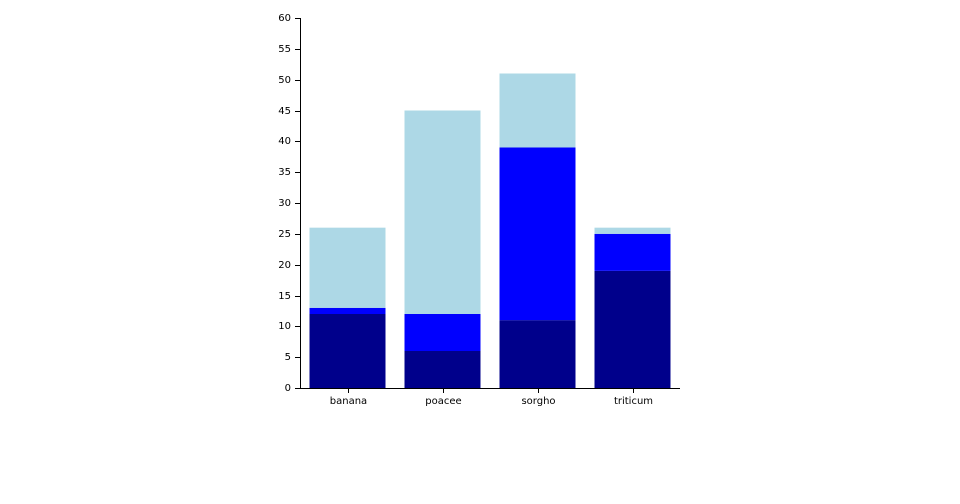  Describe the element at coordinates (288, 357) in the screenshot. I see `y-tick-label-5: 5` at that location.